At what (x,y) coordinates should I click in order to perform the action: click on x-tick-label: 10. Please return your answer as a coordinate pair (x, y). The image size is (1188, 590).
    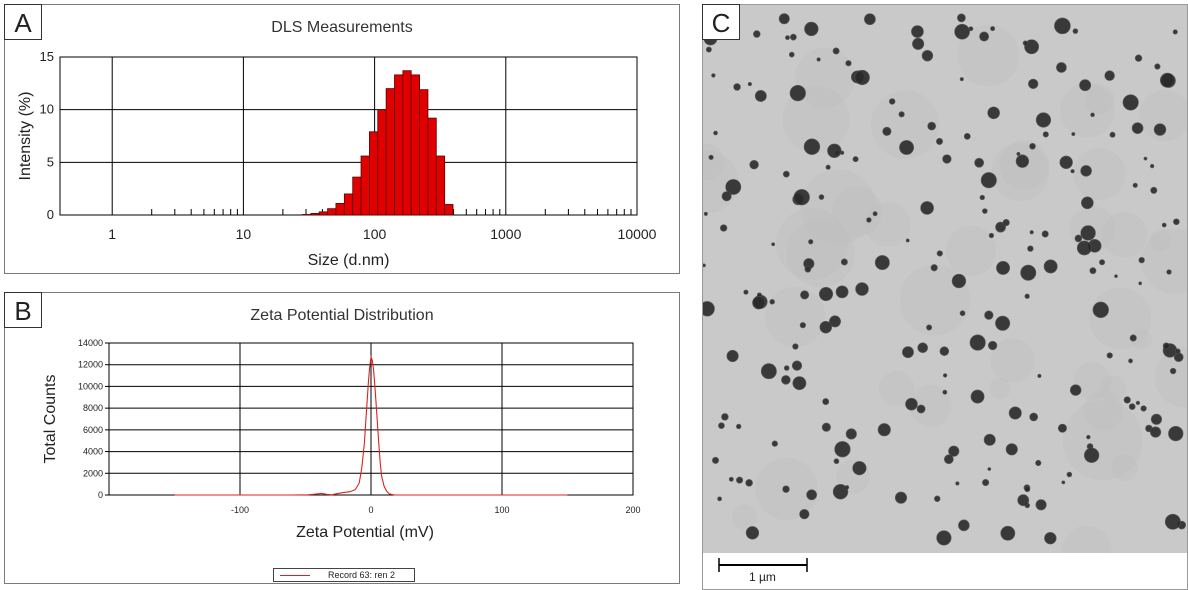
    Looking at the image, I should click on (244, 234).